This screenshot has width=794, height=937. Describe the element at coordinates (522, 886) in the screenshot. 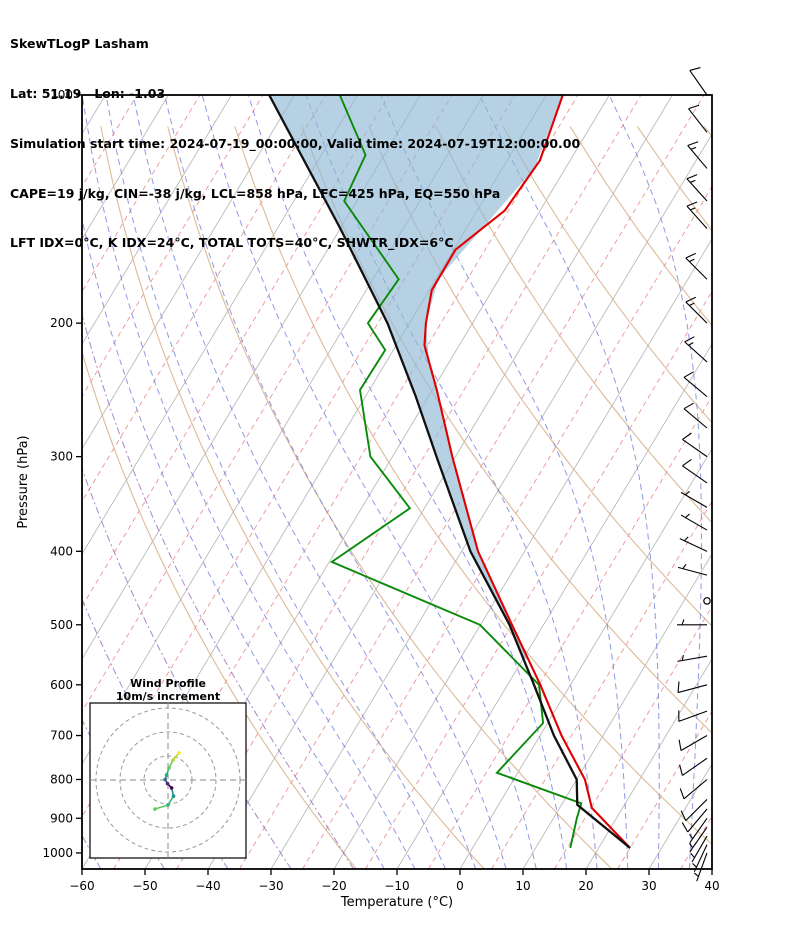

I see `x-tick-label: 10` at that location.